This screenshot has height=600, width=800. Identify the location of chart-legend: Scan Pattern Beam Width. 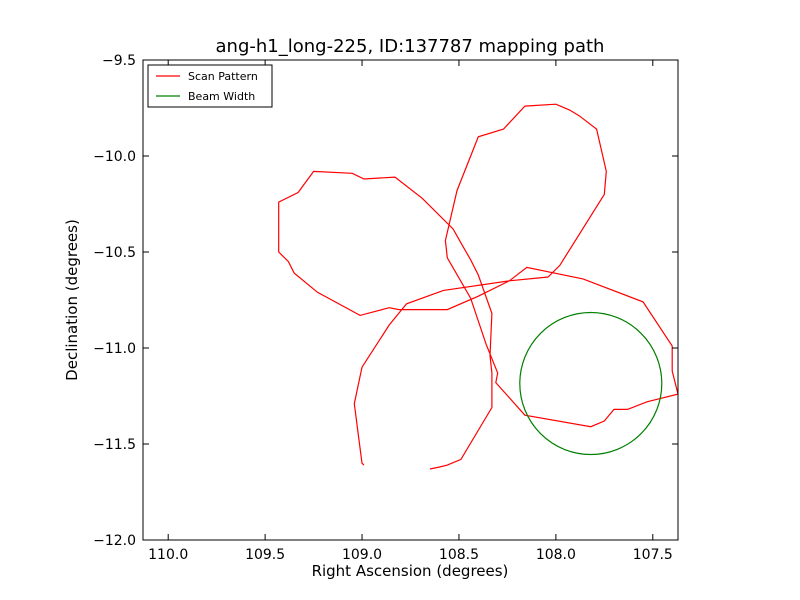
(210, 86).